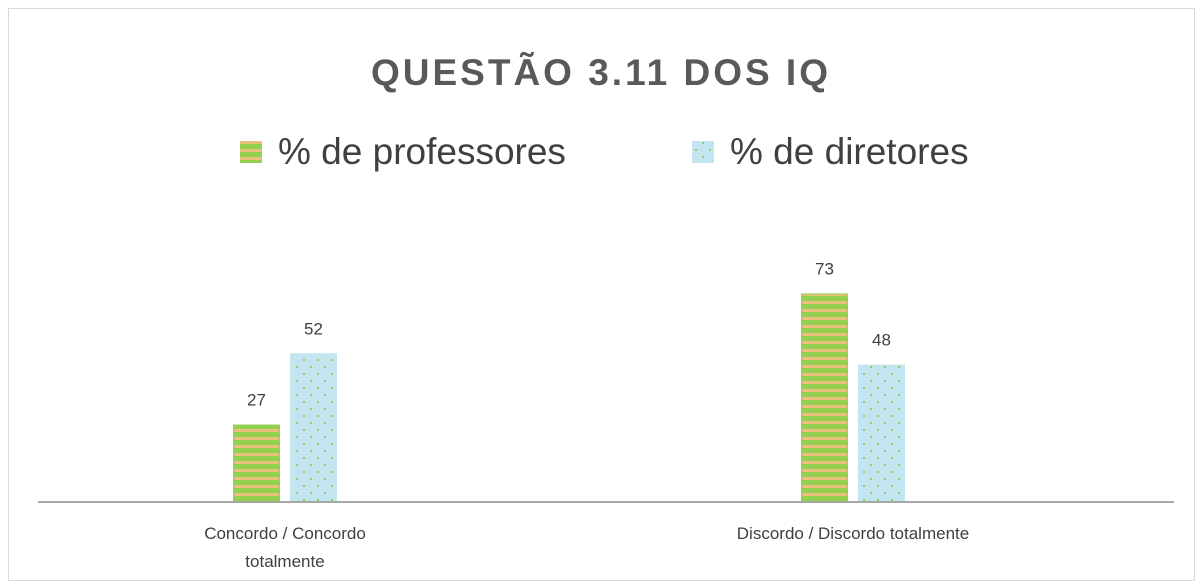 The width and height of the screenshot is (1202, 583). Describe the element at coordinates (881, 340) in the screenshot. I see `data-label: 48` at that location.